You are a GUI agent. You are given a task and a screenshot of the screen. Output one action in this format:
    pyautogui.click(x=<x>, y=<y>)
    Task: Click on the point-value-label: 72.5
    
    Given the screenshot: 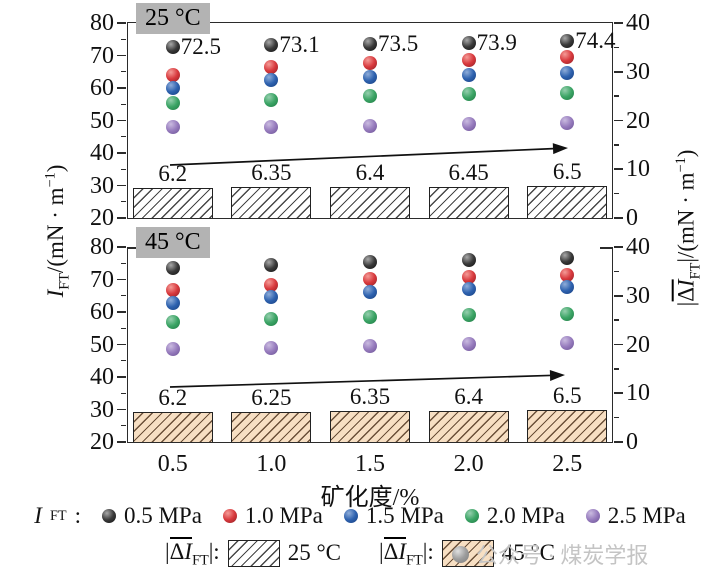 What is the action you would take?
    pyautogui.click(x=200, y=47)
    